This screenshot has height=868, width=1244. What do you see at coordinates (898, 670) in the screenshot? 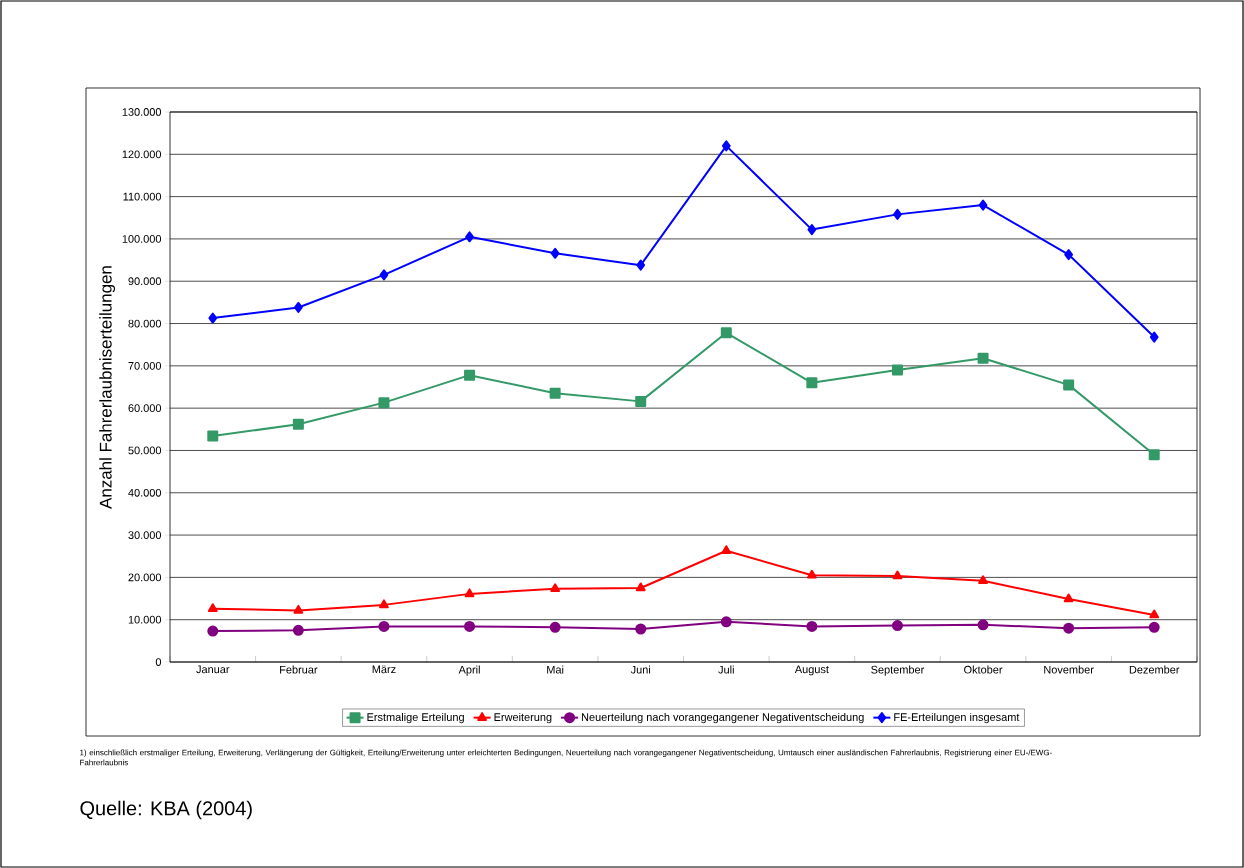
I see `x-tick-label: September` at bounding box center [898, 670].